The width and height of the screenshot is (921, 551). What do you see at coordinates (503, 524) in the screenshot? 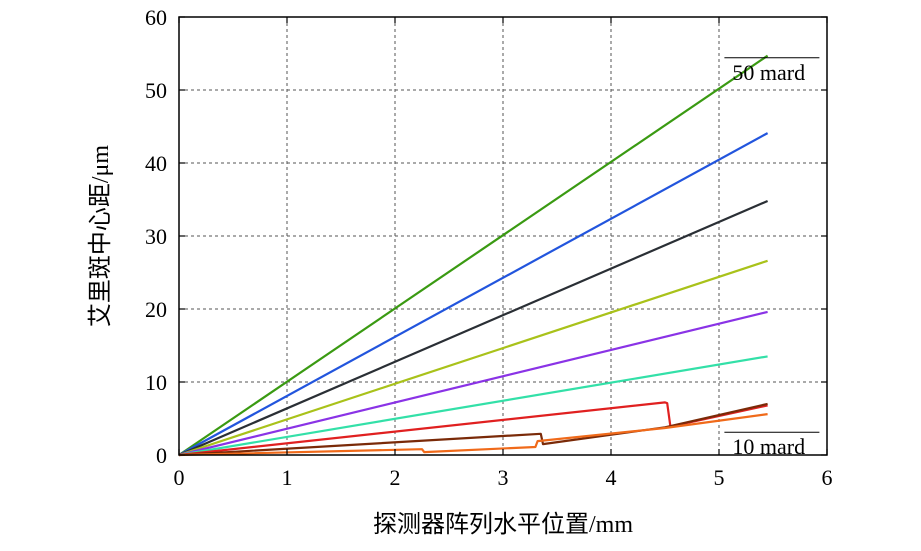
I see `x-axis-title: 探测器阵列水平位置/mm` at bounding box center [503, 524].